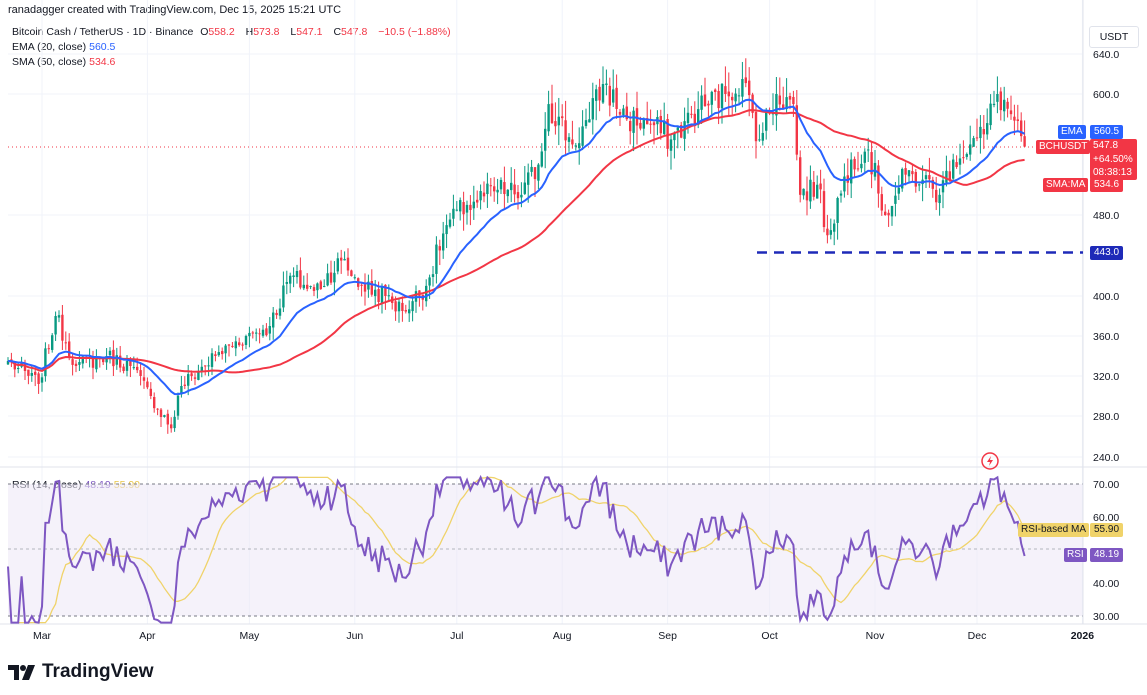 Image resolution: width=1147 pixels, height=695 pixels. Describe the element at coordinates (127, 485) in the screenshot. I see `legend-rsi-ma-value: 55.90` at that location.